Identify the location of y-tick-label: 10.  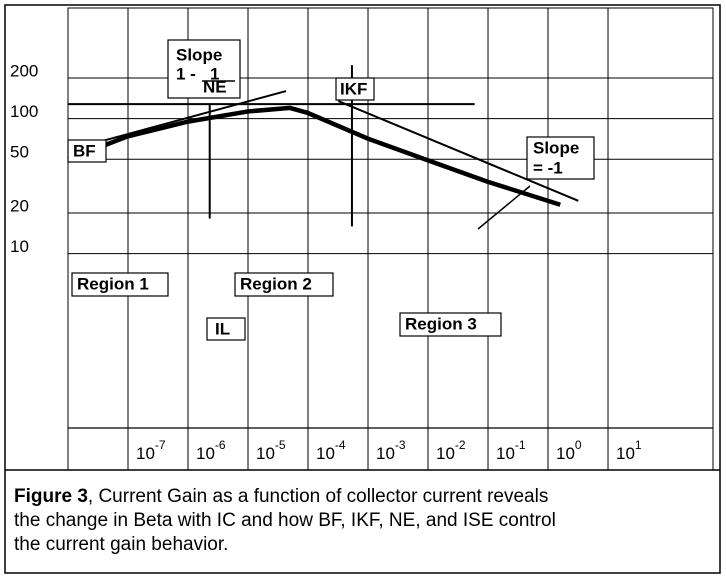
(19, 246).